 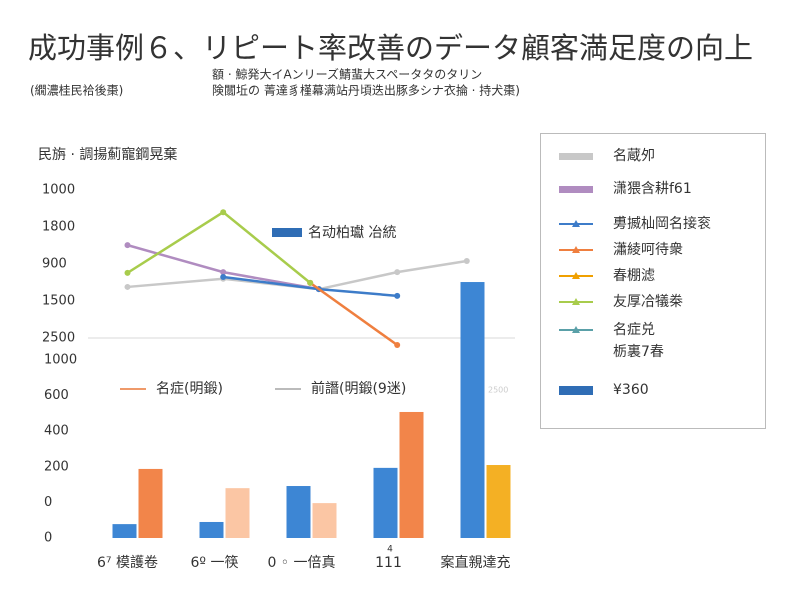 I want to click on note: 4, so click(x=390, y=550).